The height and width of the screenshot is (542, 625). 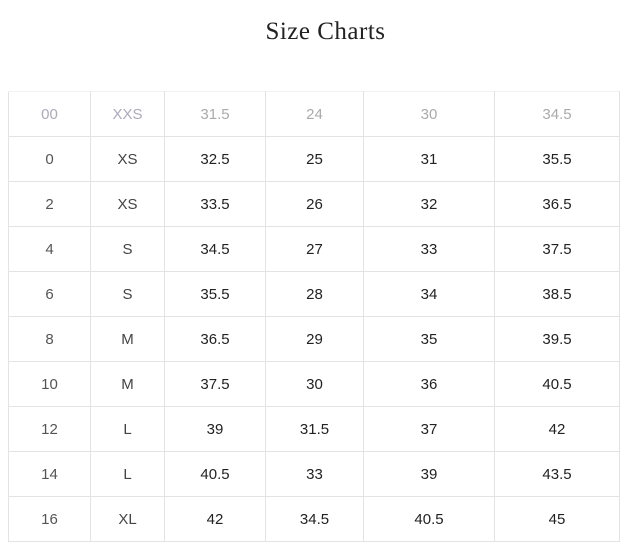 I want to click on table-cell: 25, so click(x=314, y=159).